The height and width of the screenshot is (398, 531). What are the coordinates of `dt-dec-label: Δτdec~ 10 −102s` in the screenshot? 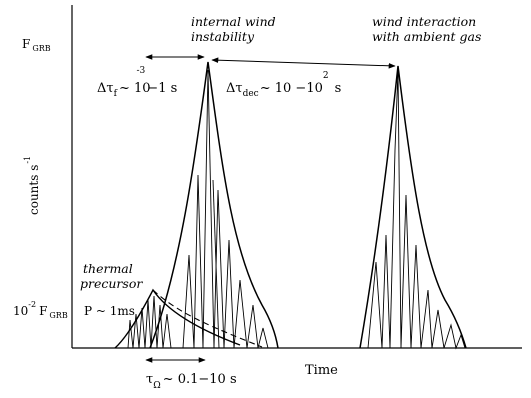 It's located at (283, 85).